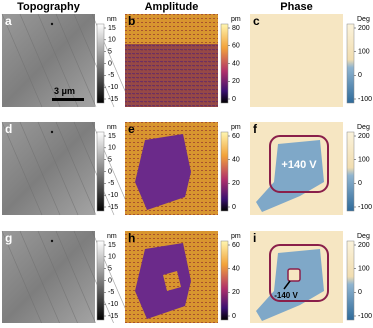 This screenshot has height=328, width=373. Describe the element at coordinates (236, 269) in the screenshot. I see `colorbar-tick-label: 40` at that location.